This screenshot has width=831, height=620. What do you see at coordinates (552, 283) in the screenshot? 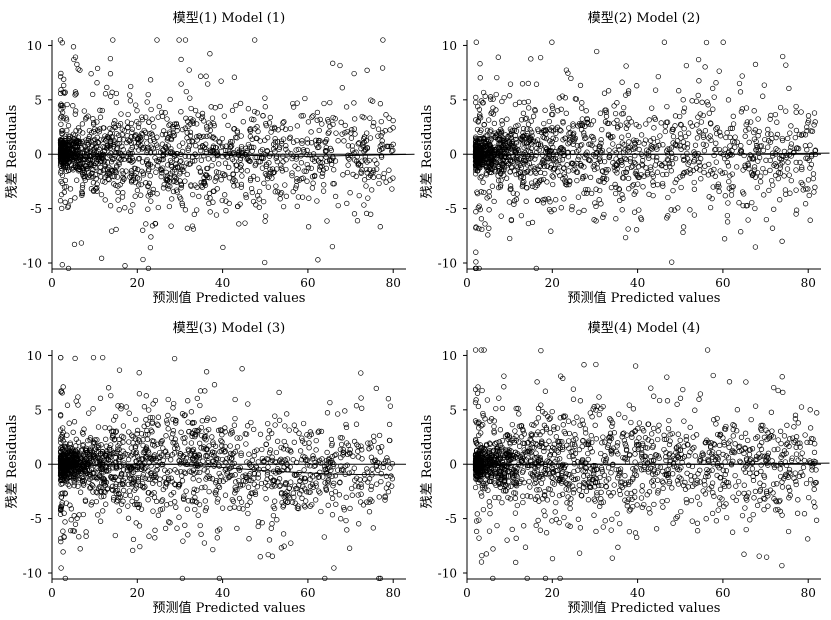
I see `x-tick-label: 20` at bounding box center [552, 283].